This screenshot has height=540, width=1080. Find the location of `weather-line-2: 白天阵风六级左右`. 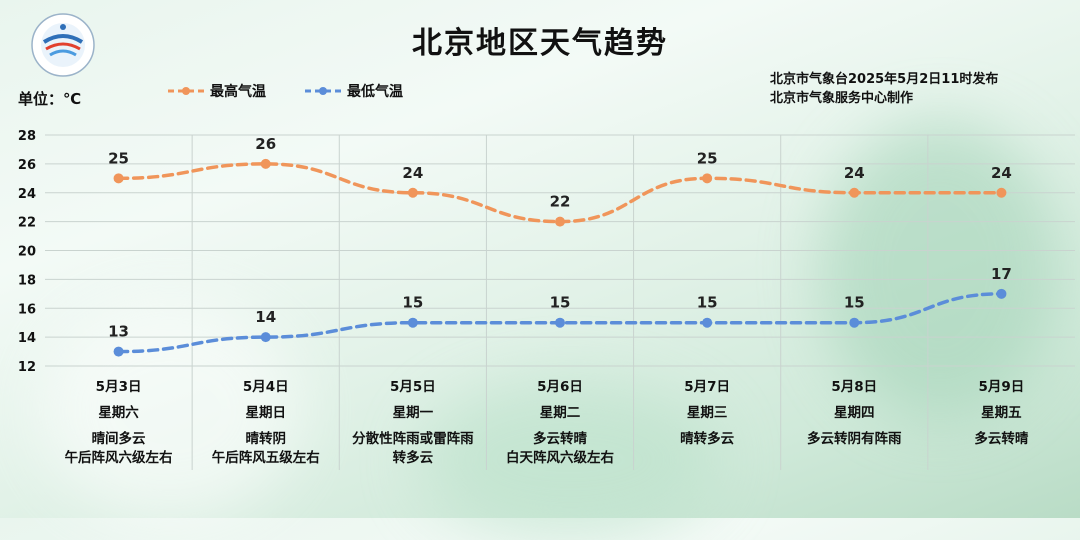

weather-line-2: 白天阵风六级左右 is located at coordinates (559, 458).